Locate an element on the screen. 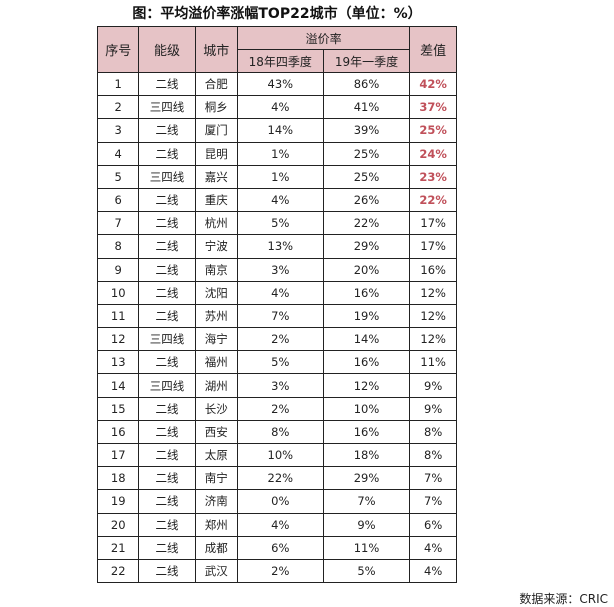 This screenshot has height=607, width=614. table-row: 20 二线 郑州 4% 9% 6% is located at coordinates (276, 524).